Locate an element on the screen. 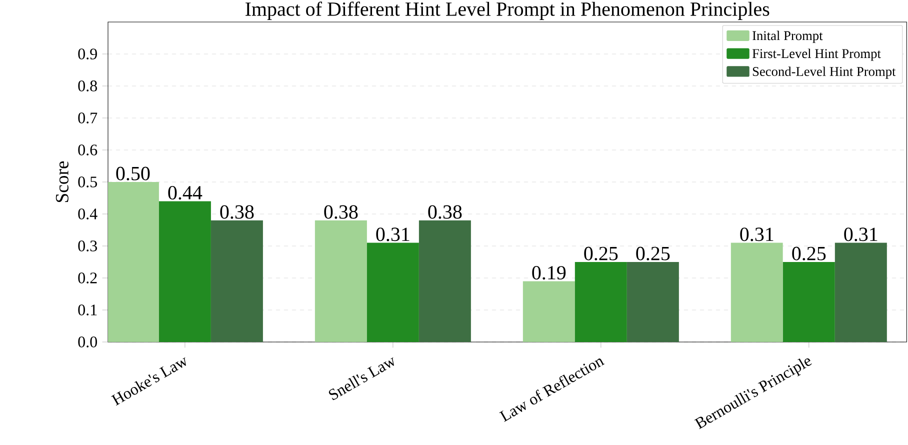  data-label: 0.19 is located at coordinates (549, 273).